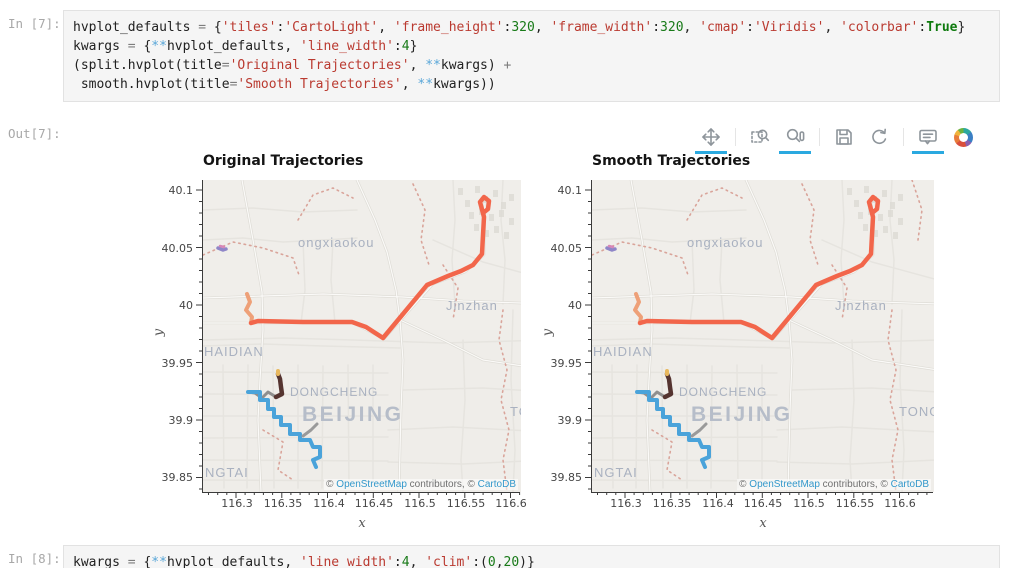 Image resolution: width=1024 pixels, height=568 pixels. I want to click on bokeh-toolbar, so click(834, 137).